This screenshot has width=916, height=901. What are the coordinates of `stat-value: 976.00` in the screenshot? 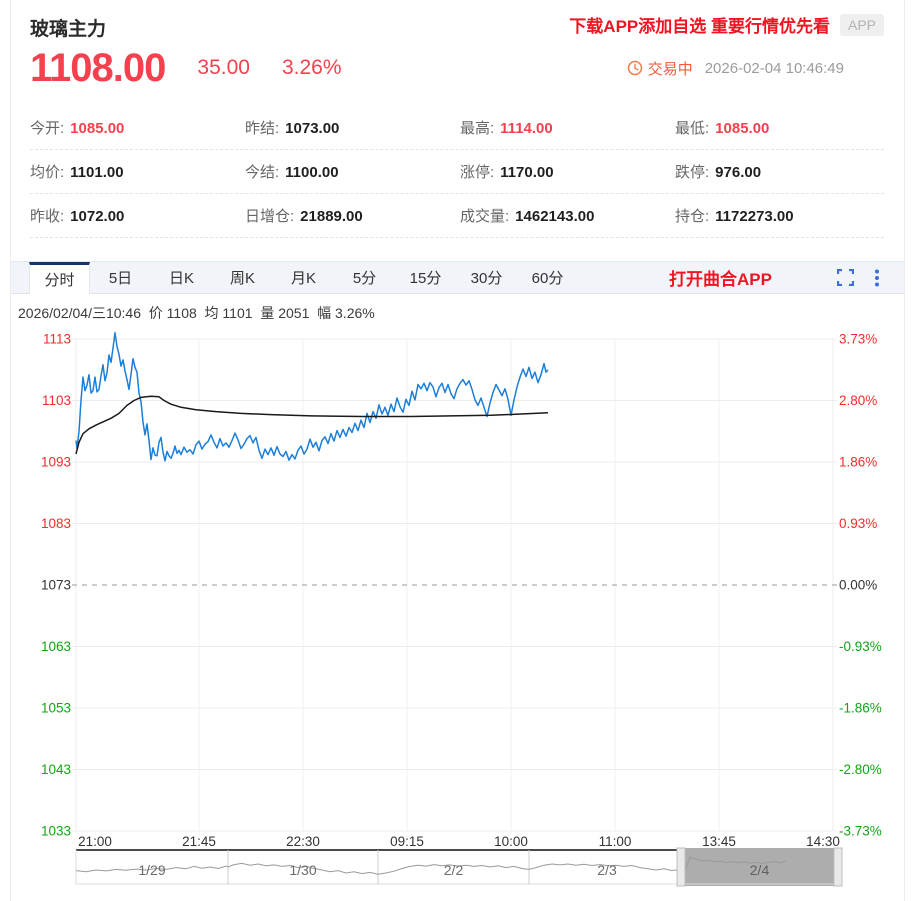 It's located at (738, 172).